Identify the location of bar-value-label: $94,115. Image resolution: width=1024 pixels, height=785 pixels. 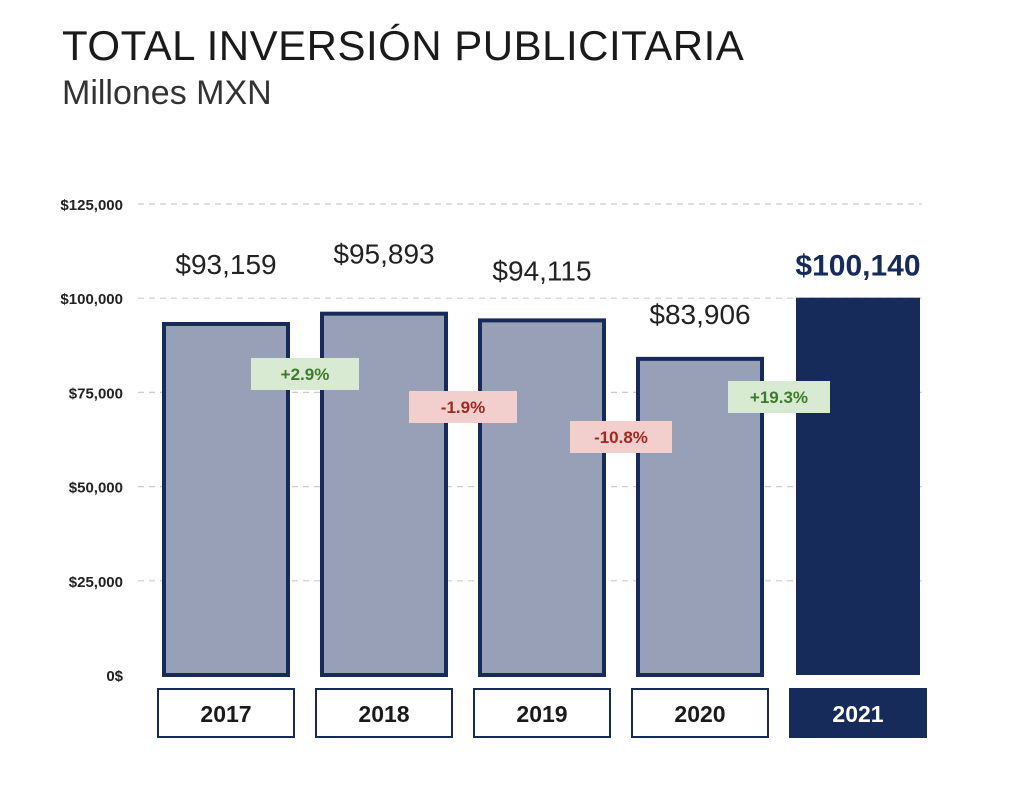
(541, 270).